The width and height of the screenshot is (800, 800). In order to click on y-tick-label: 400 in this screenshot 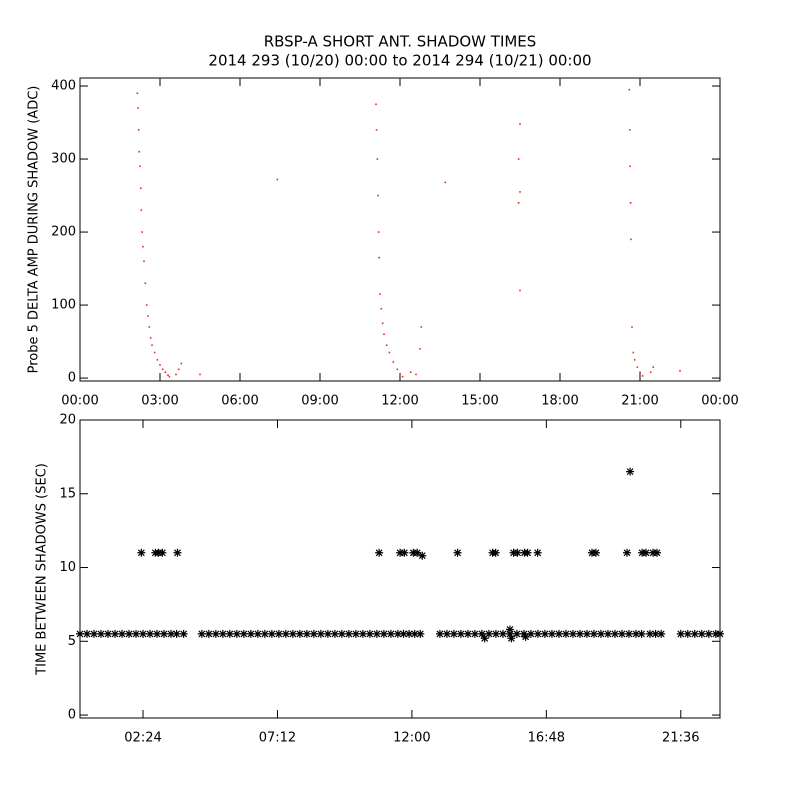, I will do `click(63, 86)`.